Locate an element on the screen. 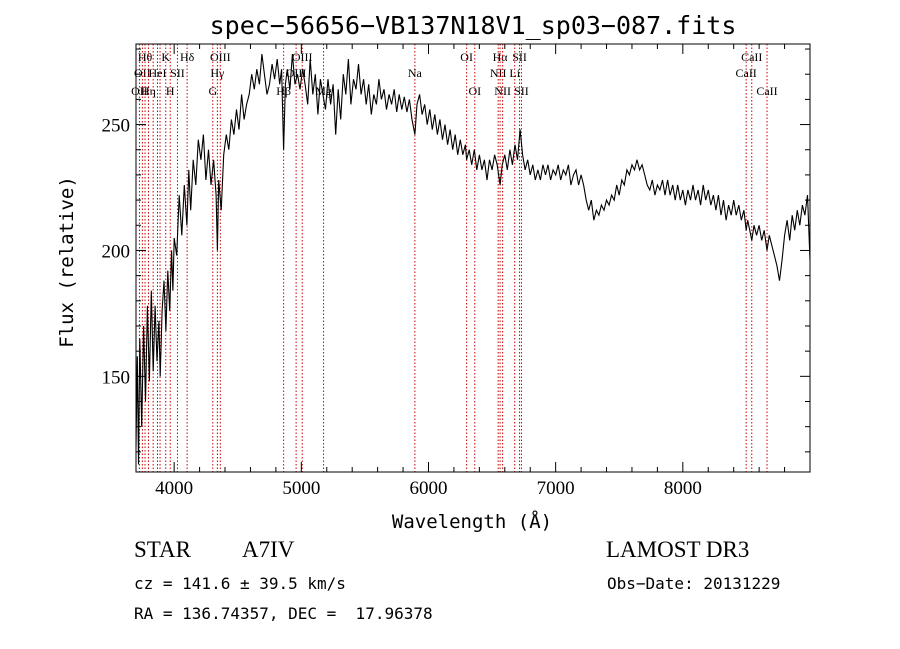 Image resolution: width=900 pixels, height=649 pixels. line-label-19: OI is located at coordinates (466, 57).